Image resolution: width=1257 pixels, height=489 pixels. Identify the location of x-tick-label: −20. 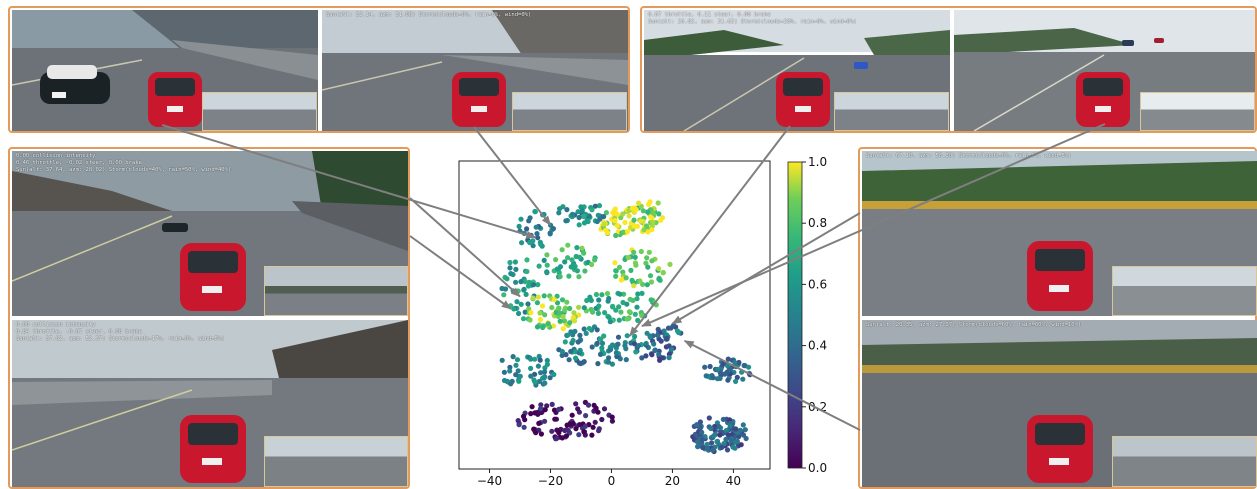
(550, 481).